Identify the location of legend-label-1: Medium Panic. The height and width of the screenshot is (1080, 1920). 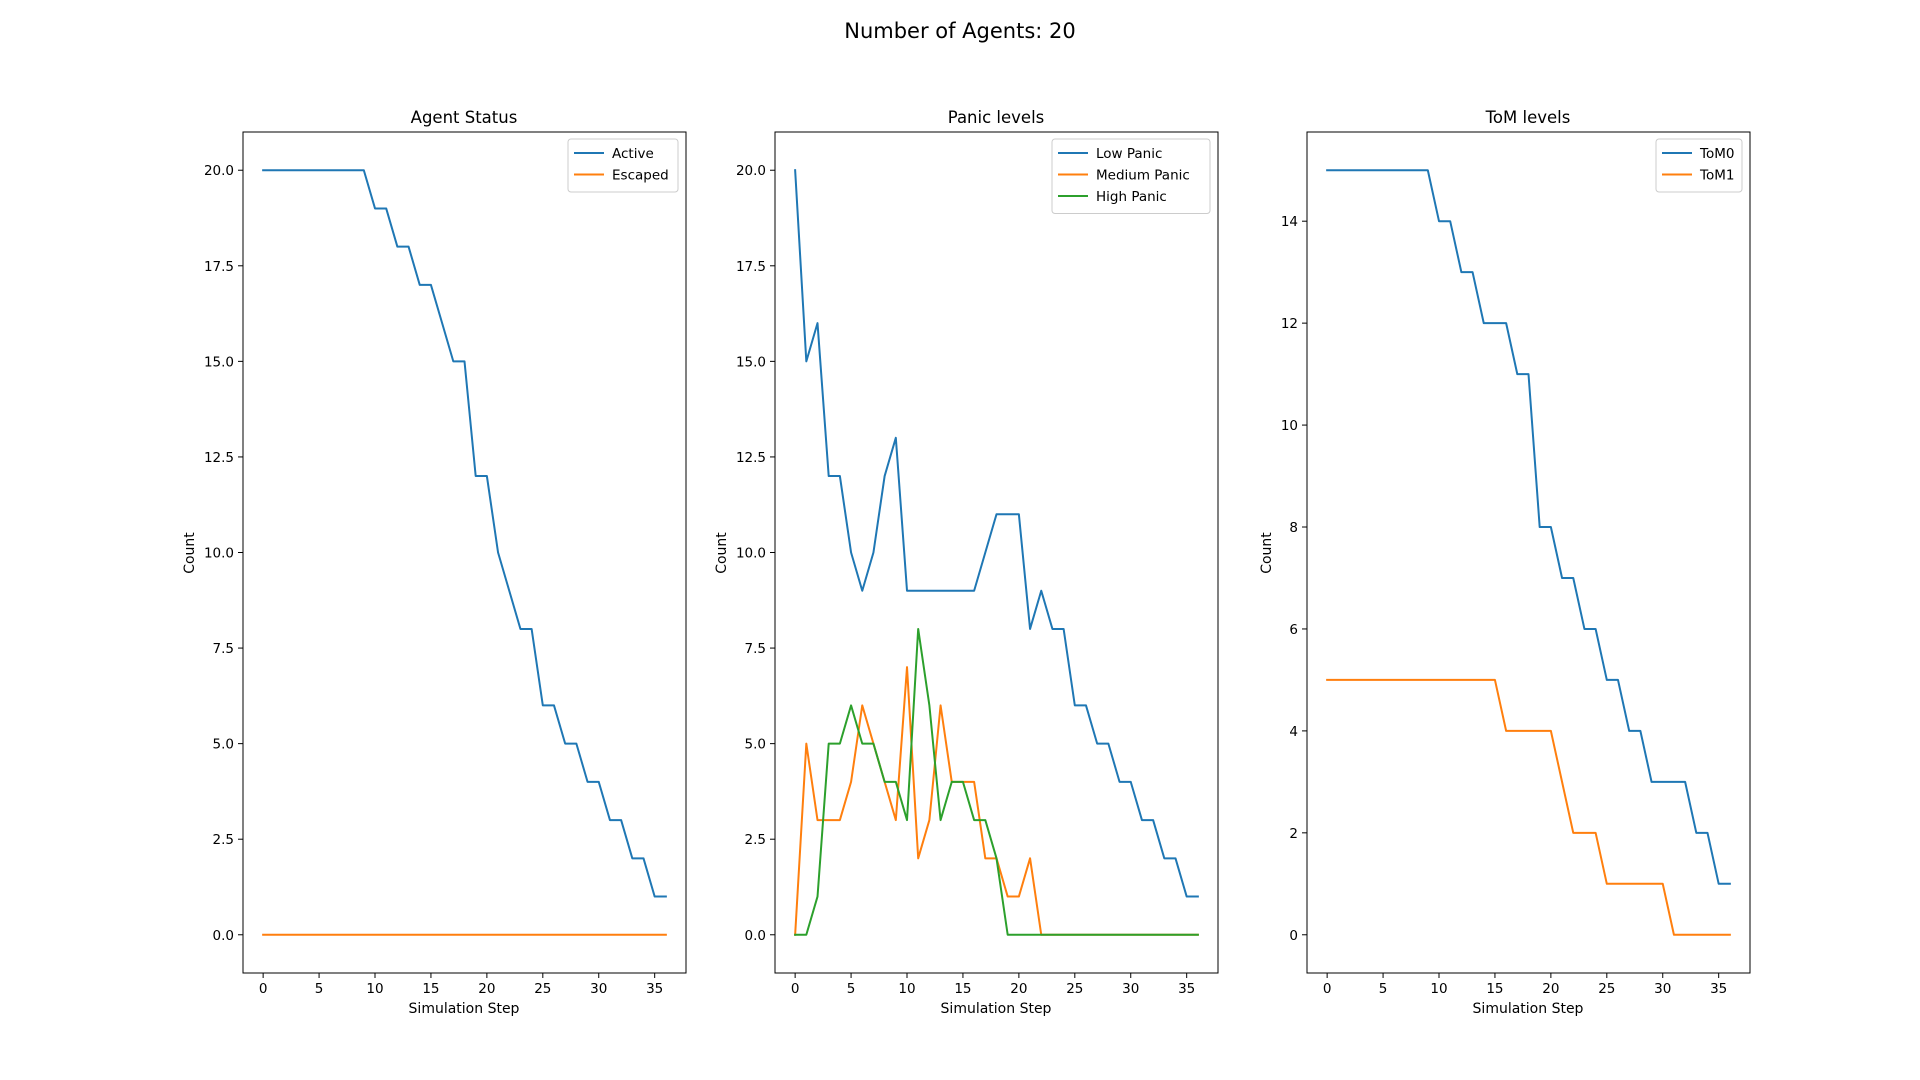
(1143, 176).